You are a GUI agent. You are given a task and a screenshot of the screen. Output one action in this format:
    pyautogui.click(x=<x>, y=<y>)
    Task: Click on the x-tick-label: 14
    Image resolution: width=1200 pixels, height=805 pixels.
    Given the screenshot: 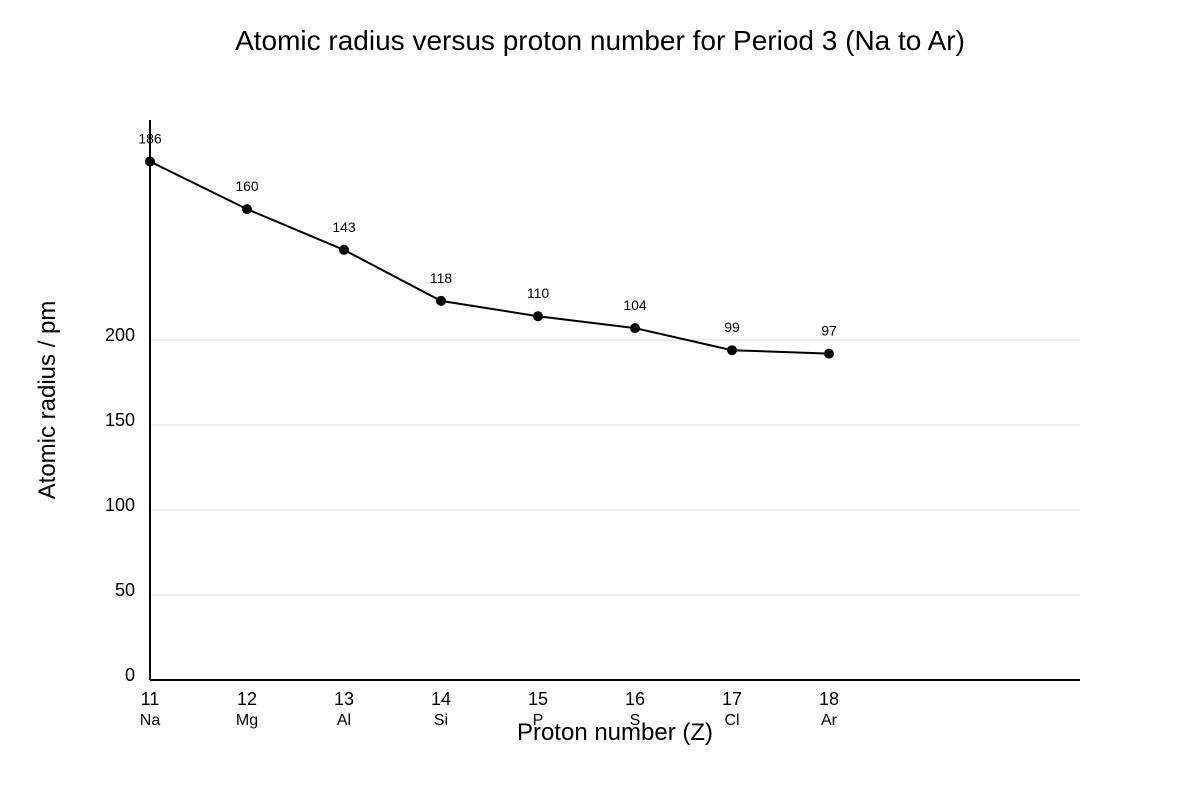 What is the action you would take?
    pyautogui.click(x=441, y=699)
    